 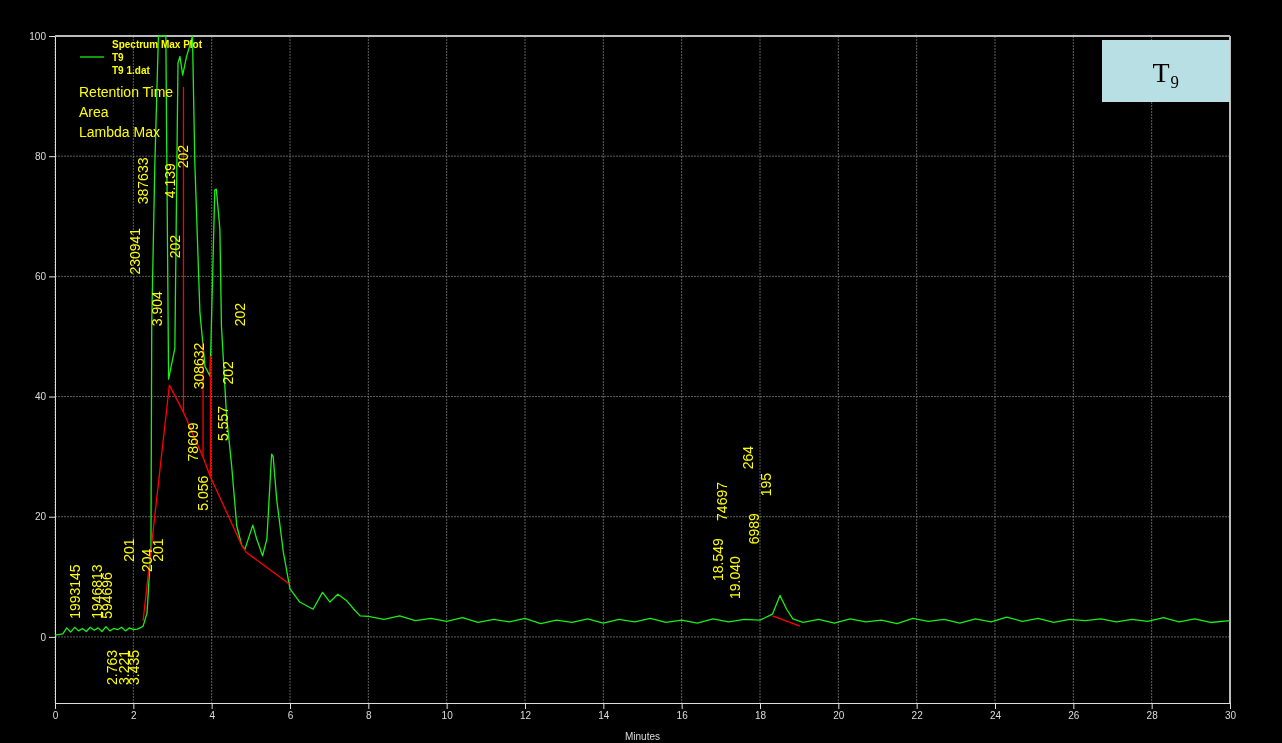 What do you see at coordinates (40, 397) in the screenshot?
I see `y-tick-label: 40` at bounding box center [40, 397].